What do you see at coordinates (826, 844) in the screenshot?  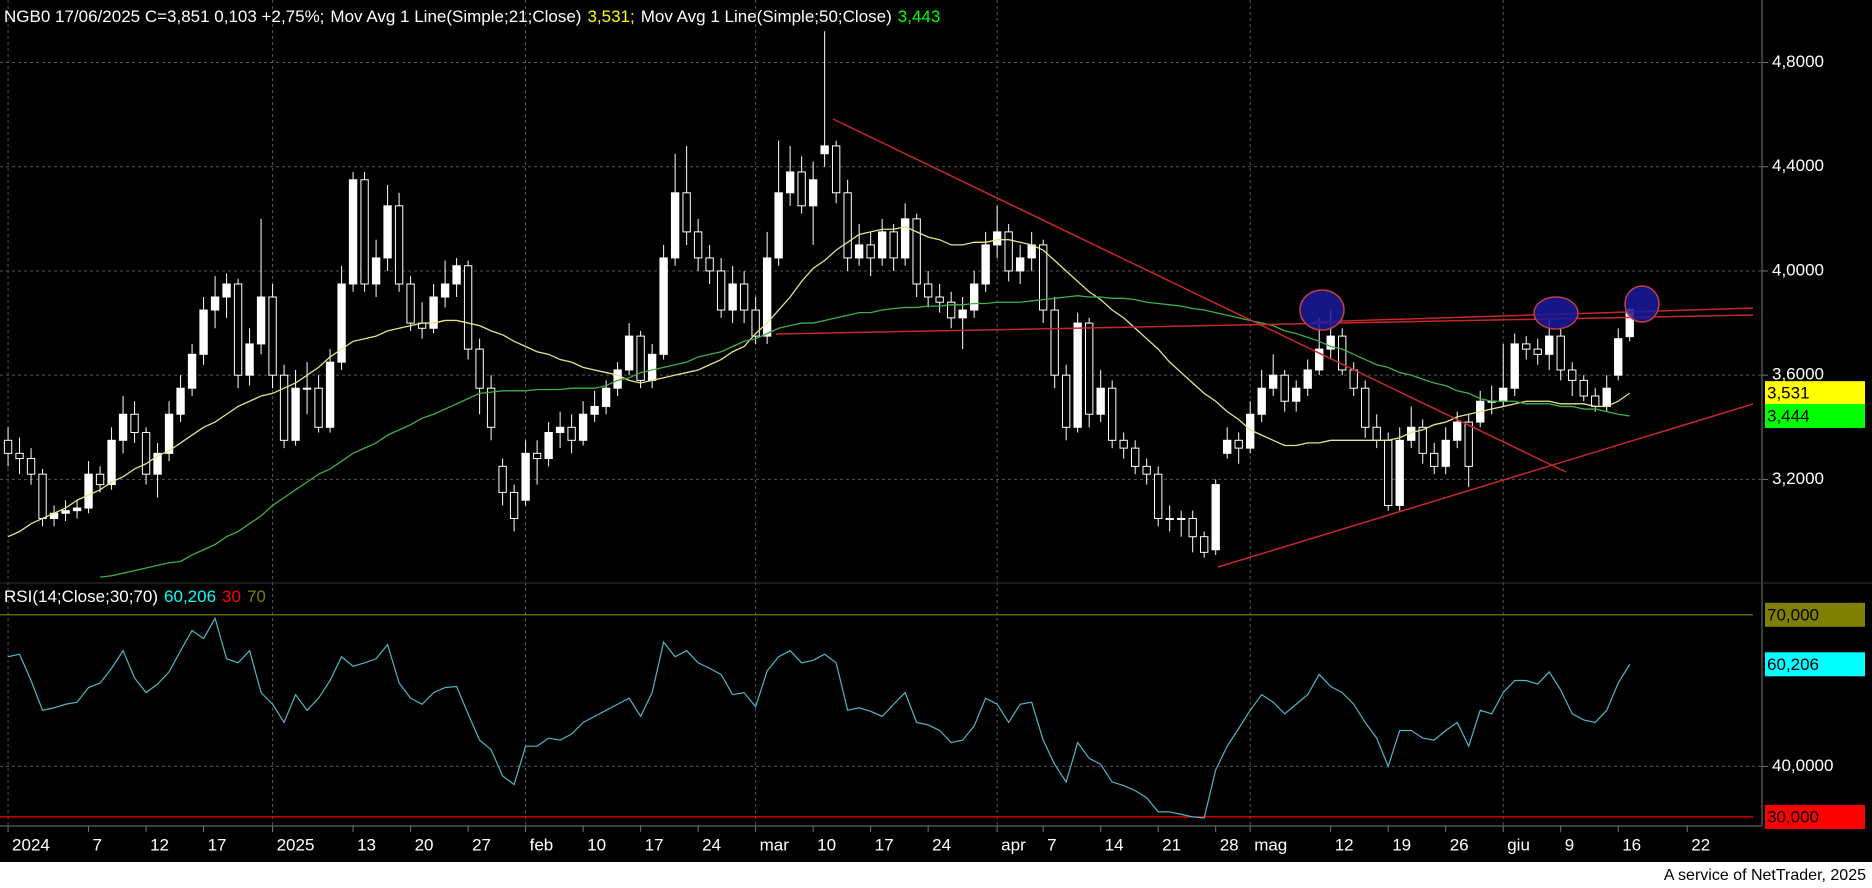 I see `x-tick-label: 10` at bounding box center [826, 844].